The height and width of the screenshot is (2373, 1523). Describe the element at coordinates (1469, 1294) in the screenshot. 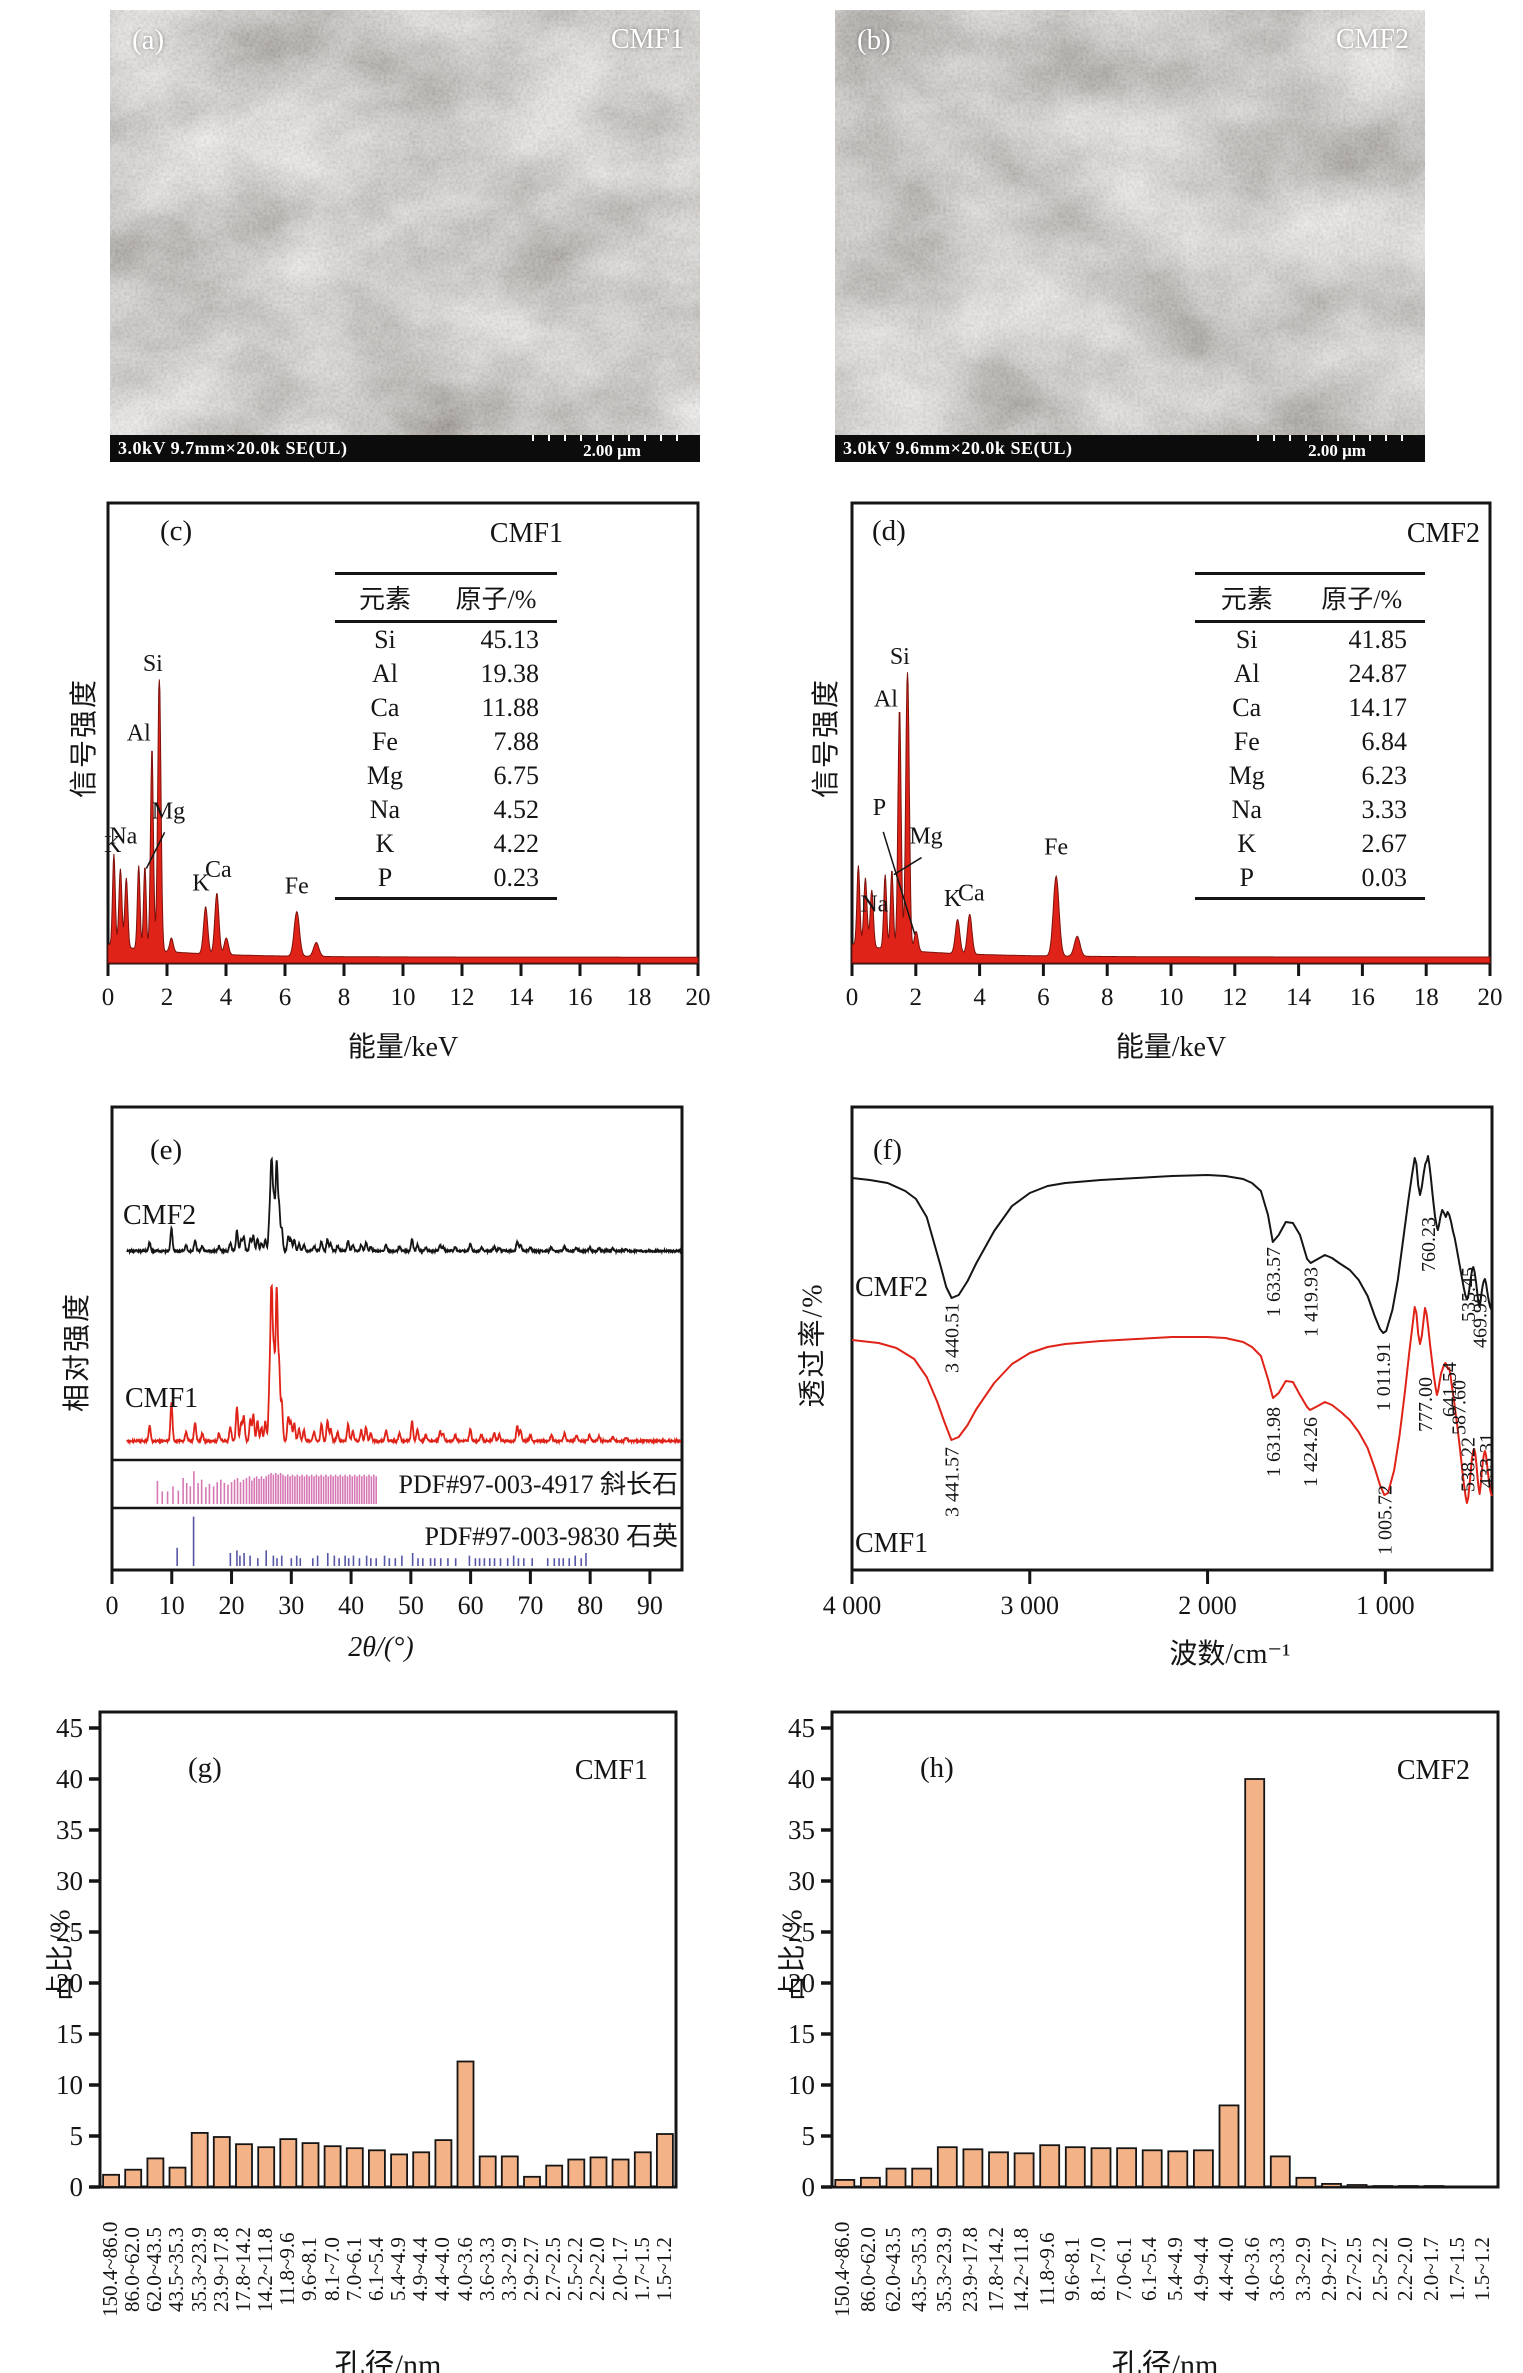

I see `svg-text: 535.45` at that location.